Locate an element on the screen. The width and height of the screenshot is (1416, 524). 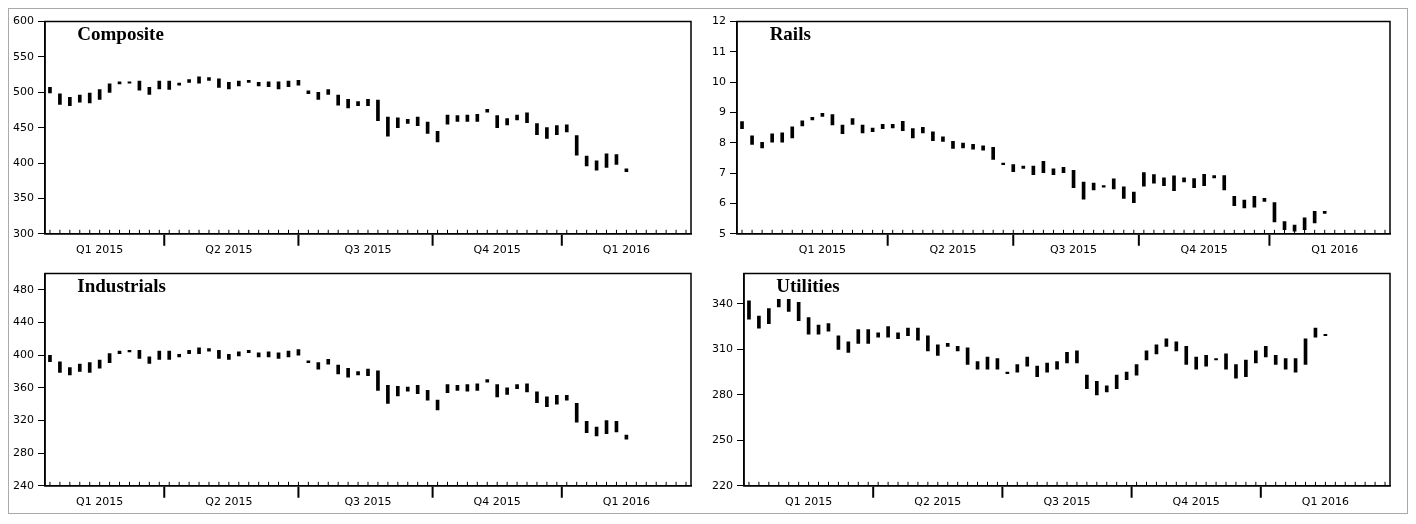
y-tick-label: 6 is located at coordinates (722, 203).